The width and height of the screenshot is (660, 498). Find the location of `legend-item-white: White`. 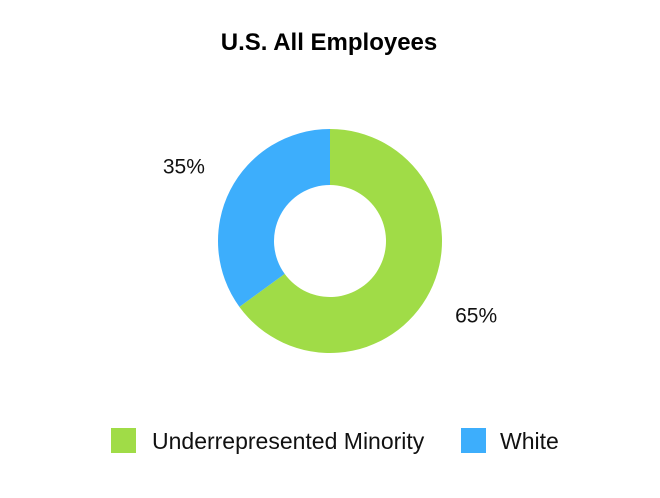

legend-item-white: White is located at coordinates (510, 441).